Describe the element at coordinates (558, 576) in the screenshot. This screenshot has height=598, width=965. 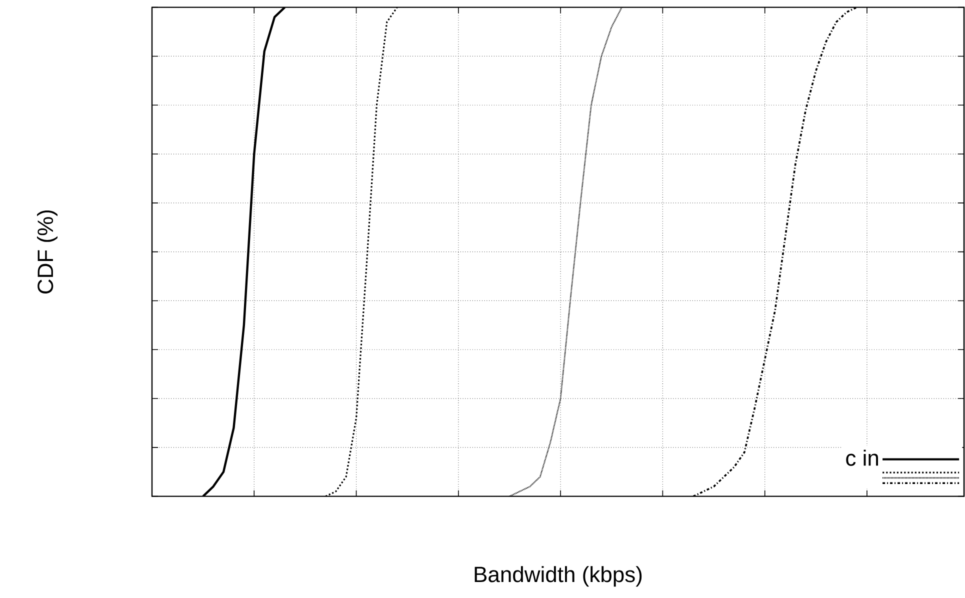
I see `x-axis-title: Bandwidth (kbps)` at that location.